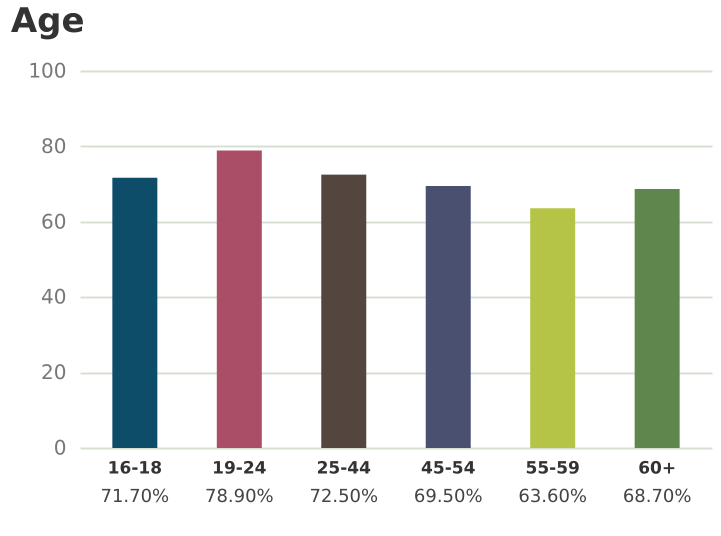  What do you see at coordinates (553, 496) in the screenshot?
I see `data-label: 63.60%` at bounding box center [553, 496].